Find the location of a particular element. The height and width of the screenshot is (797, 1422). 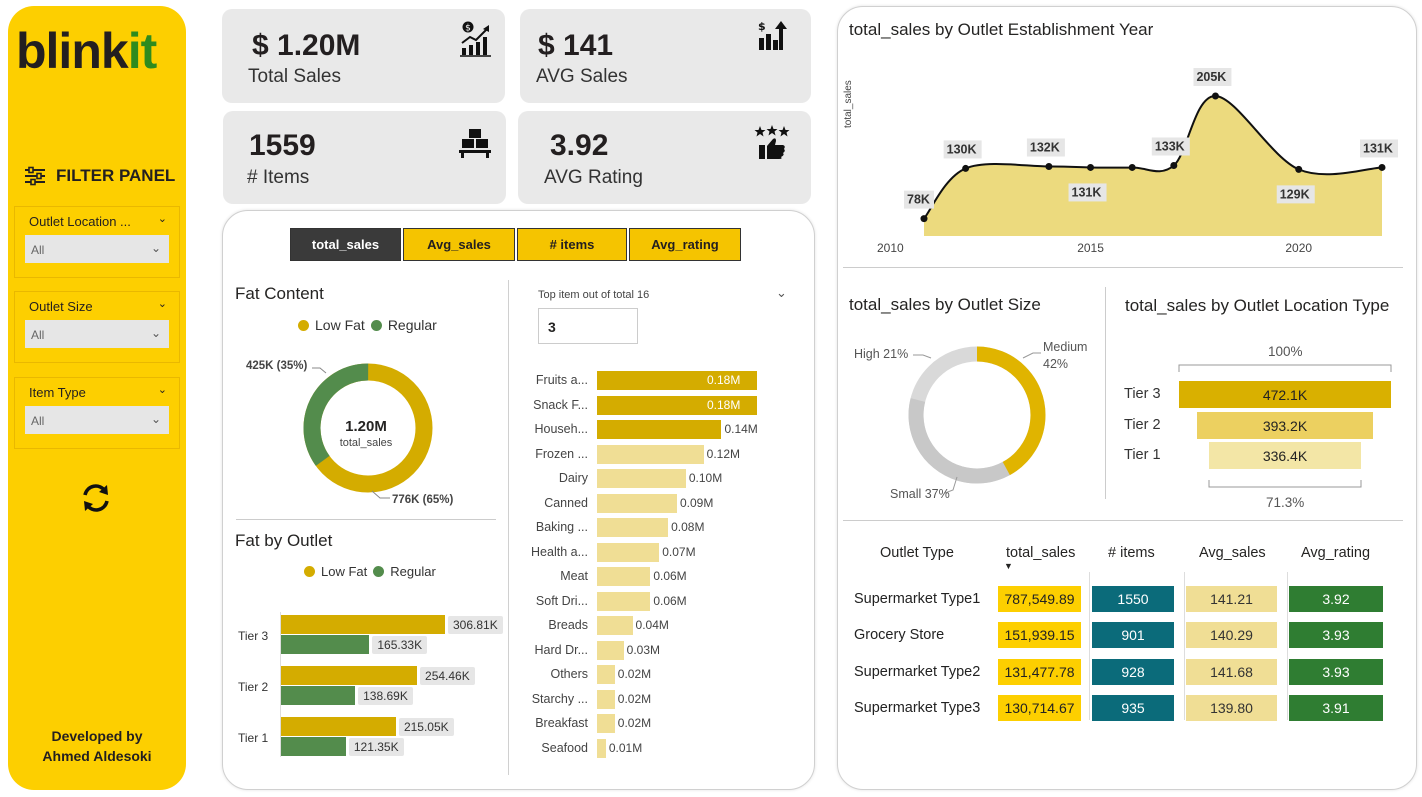

lowfat-slice-label: 776K (65%) is located at coordinates (423, 500).